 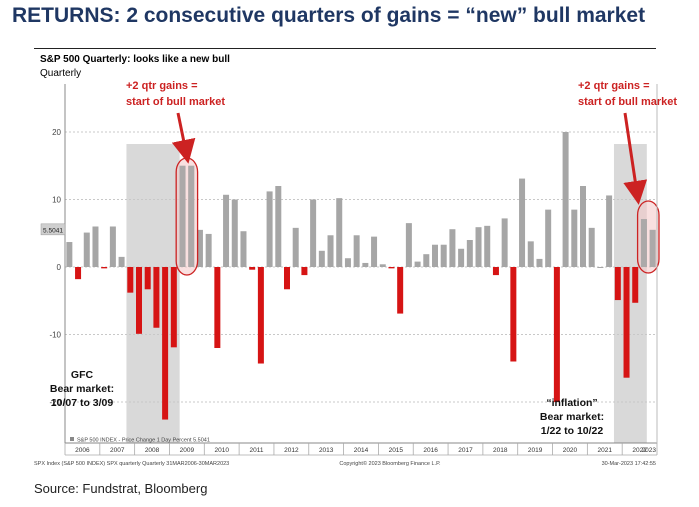 What do you see at coordinates (347, 262) in the screenshot?
I see `bar-q33` at bounding box center [347, 262].